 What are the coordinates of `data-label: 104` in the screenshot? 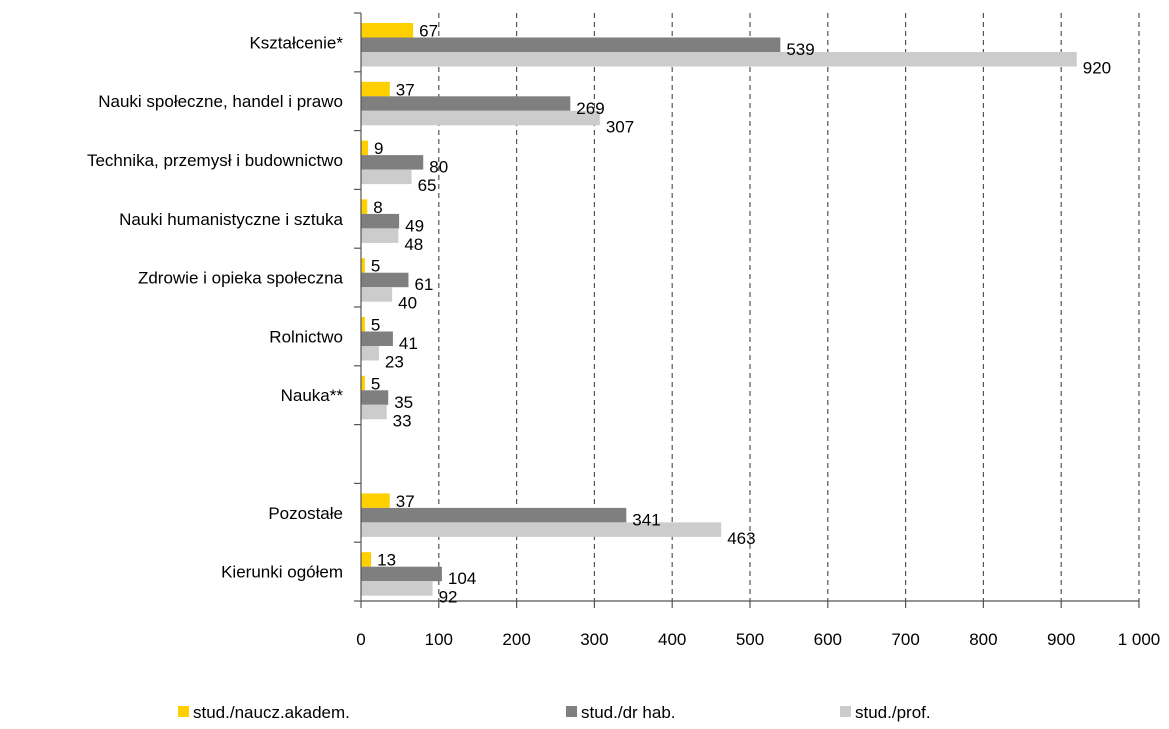 It's located at (462, 578).